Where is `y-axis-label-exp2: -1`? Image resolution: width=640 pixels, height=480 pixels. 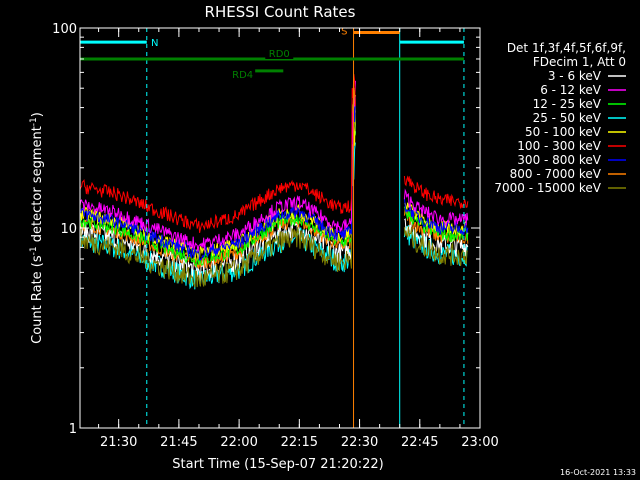
y-axis-label-exp2: -1 is located at coordinates (34, 121).